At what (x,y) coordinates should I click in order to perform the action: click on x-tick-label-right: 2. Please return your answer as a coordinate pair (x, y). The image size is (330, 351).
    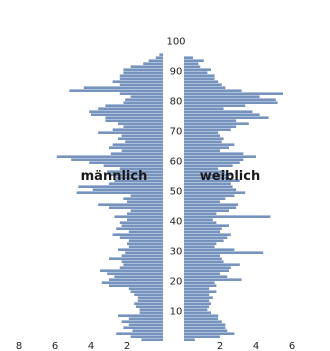
    Looking at the image, I should click on (220, 346).